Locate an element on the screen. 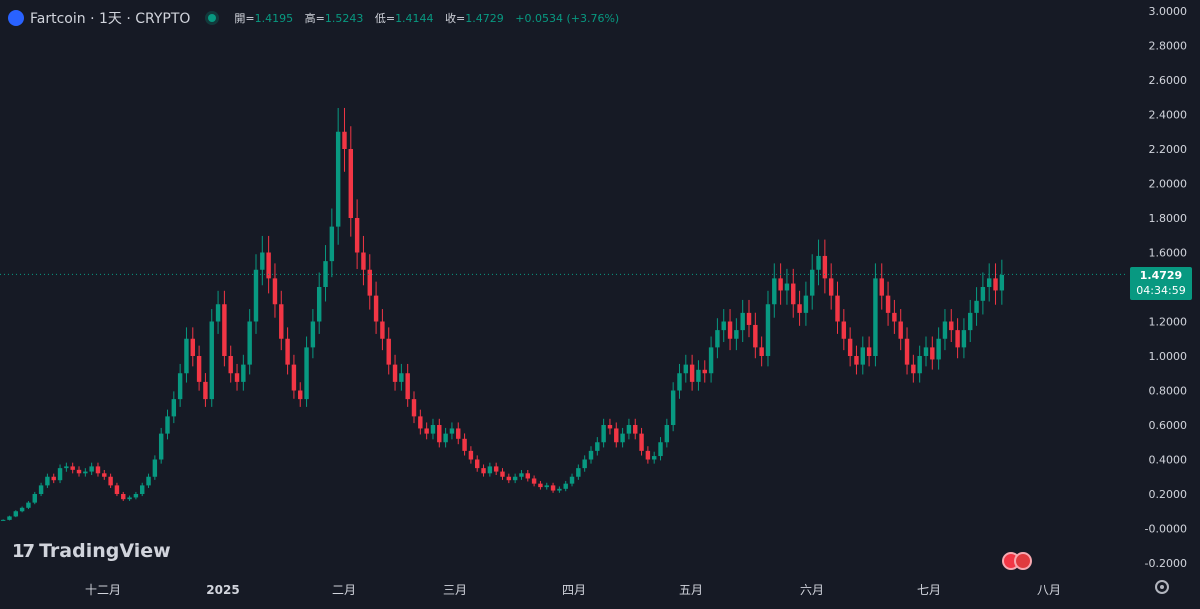  settings-gear-icon is located at coordinates (1162, 587).